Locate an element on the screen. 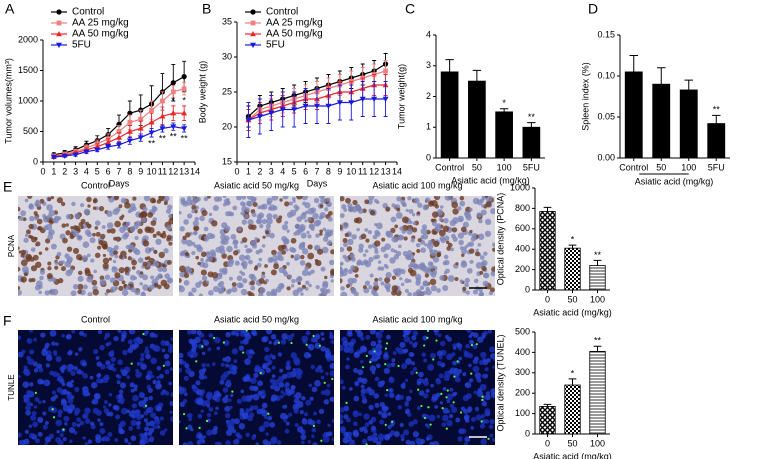 This screenshot has width=769, height=459. image-title: Asiatic acid 100 mg/kg is located at coordinates (417, 319).